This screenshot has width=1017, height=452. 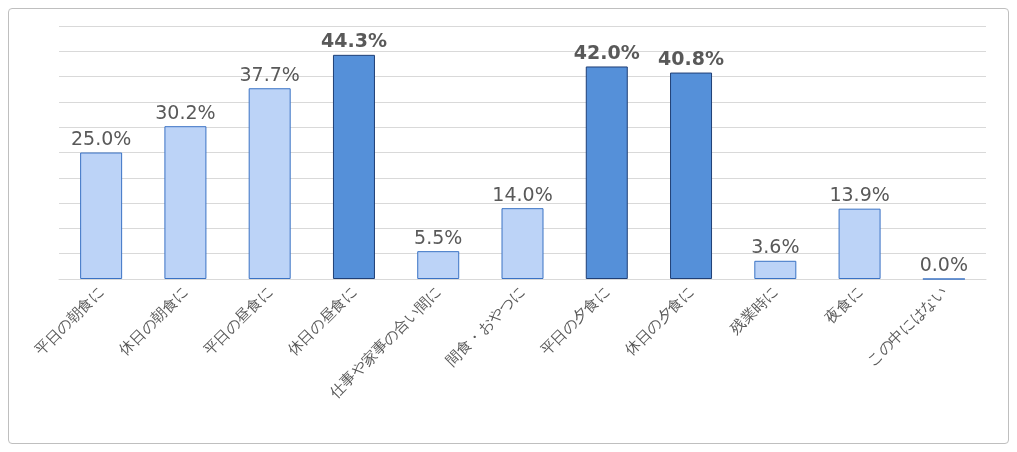 What do you see at coordinates (322, 320) in the screenshot?
I see `x-tick-label: 休日の昼食に` at bounding box center [322, 320].